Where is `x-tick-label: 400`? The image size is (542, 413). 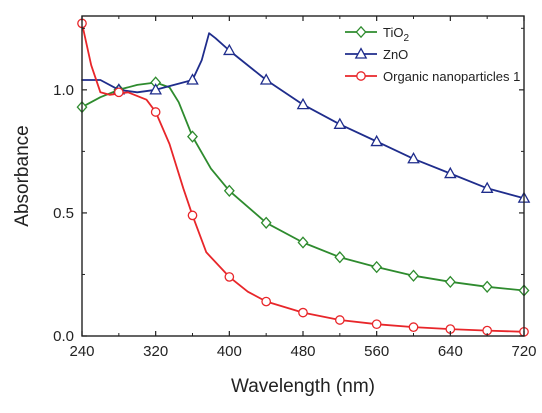
x-tick-label: 400 is located at coordinates (229, 351).